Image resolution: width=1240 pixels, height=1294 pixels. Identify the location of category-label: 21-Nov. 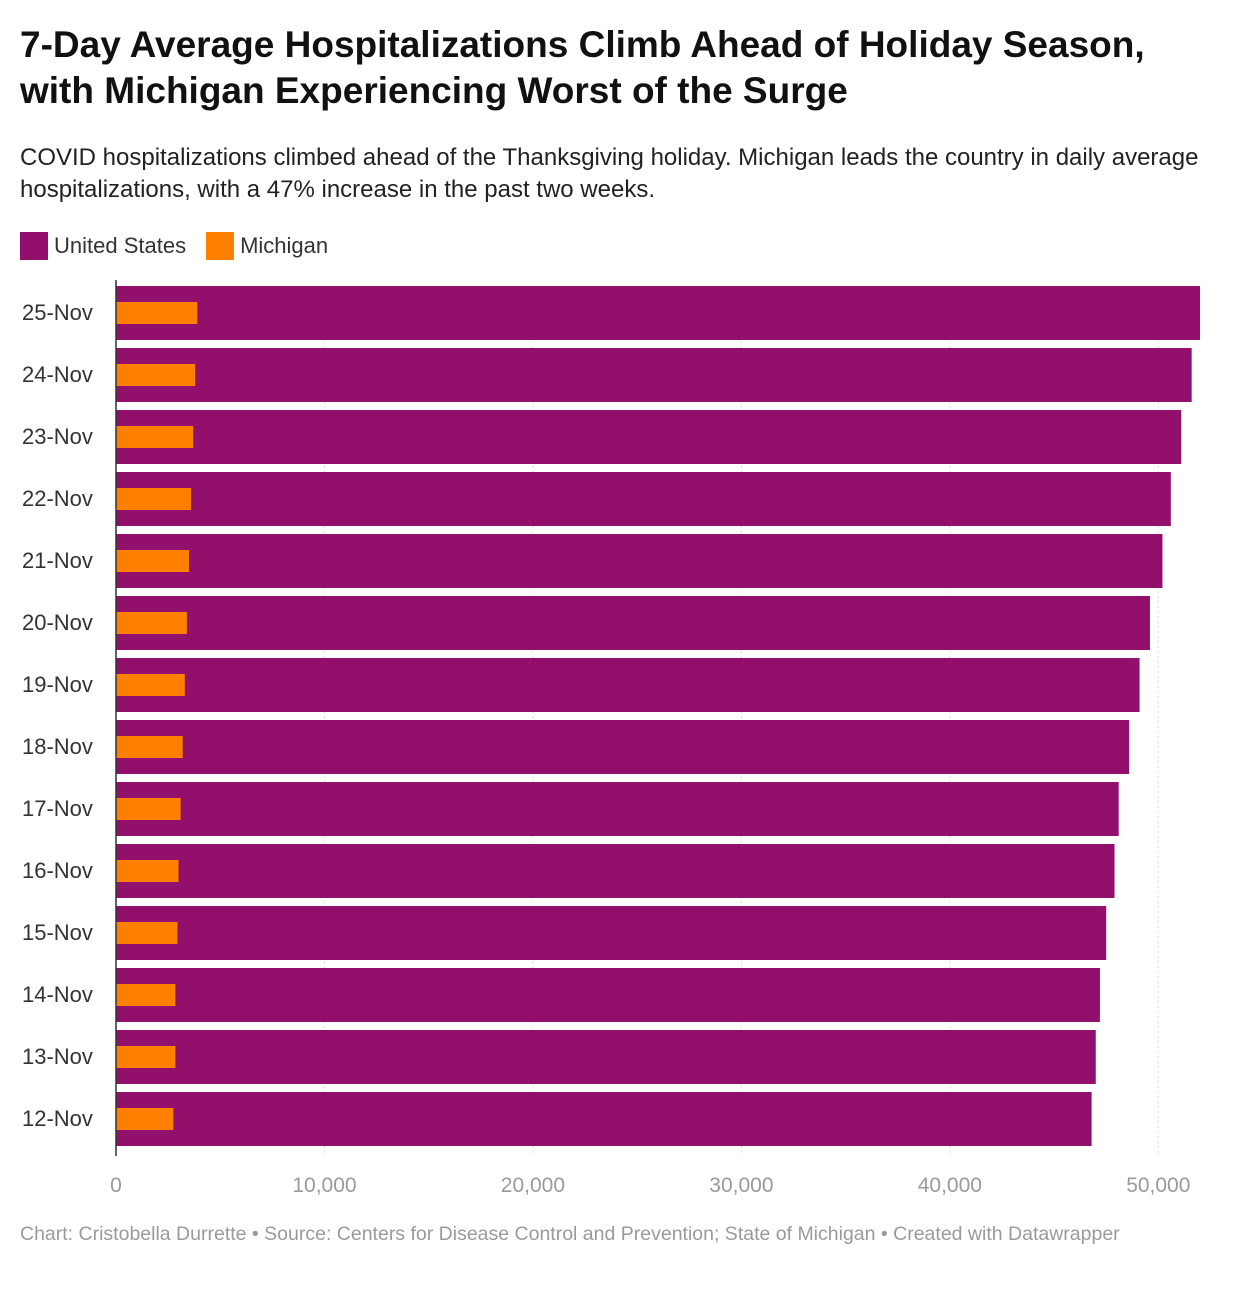
(57, 560).